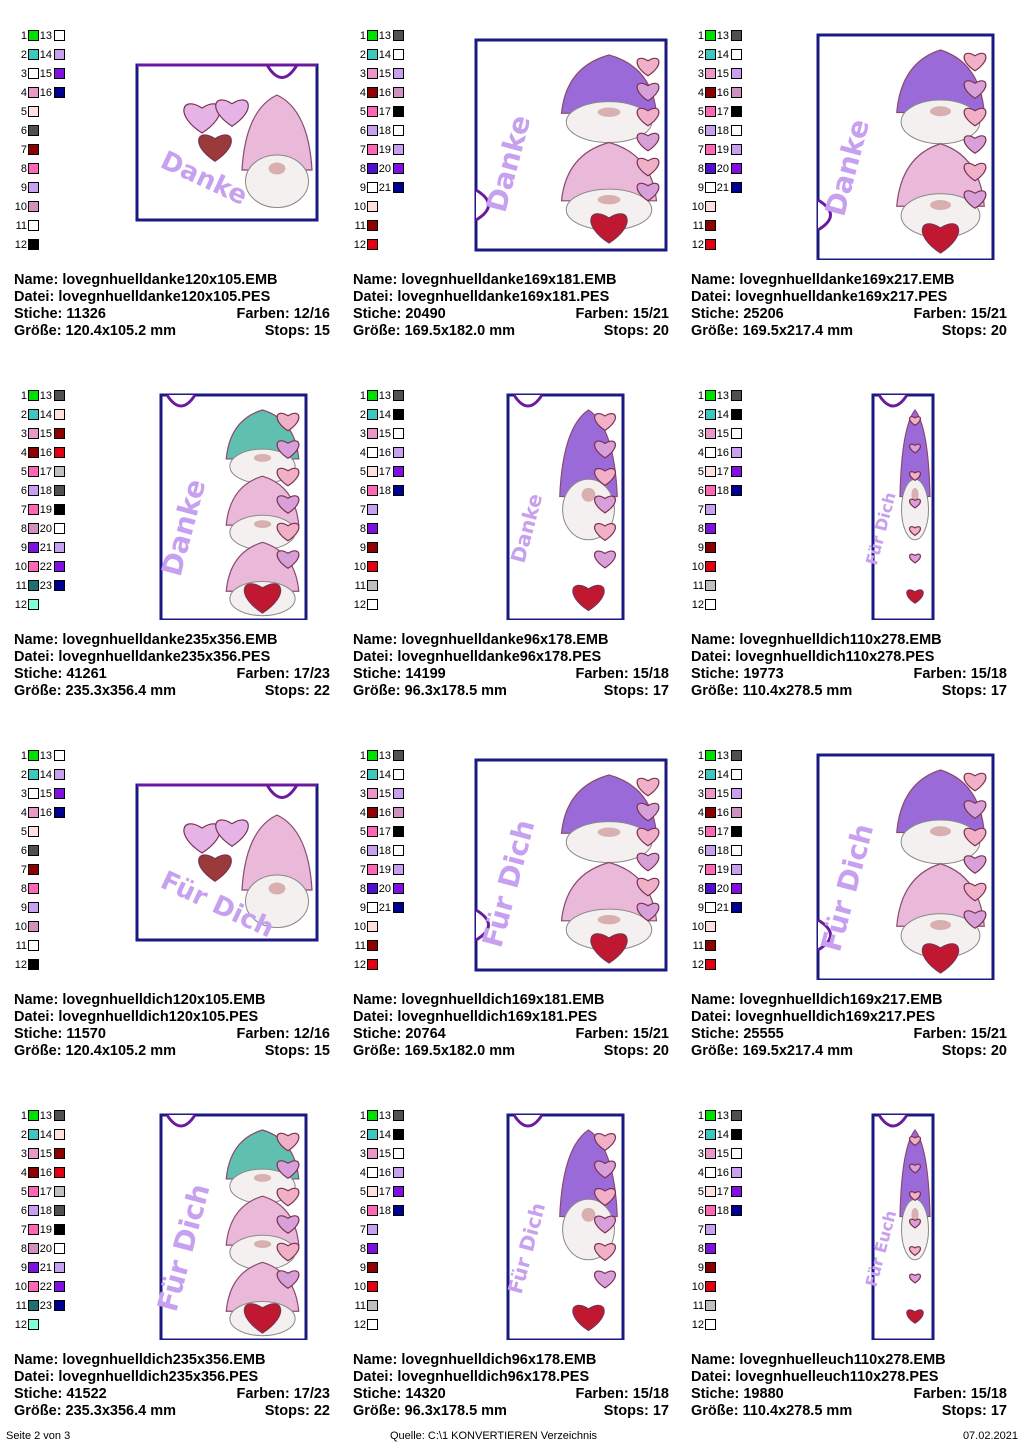 This screenshot has width=1024, height=1455. What do you see at coordinates (45, 1154) in the screenshot?
I see `palette-number: 15` at bounding box center [45, 1154].